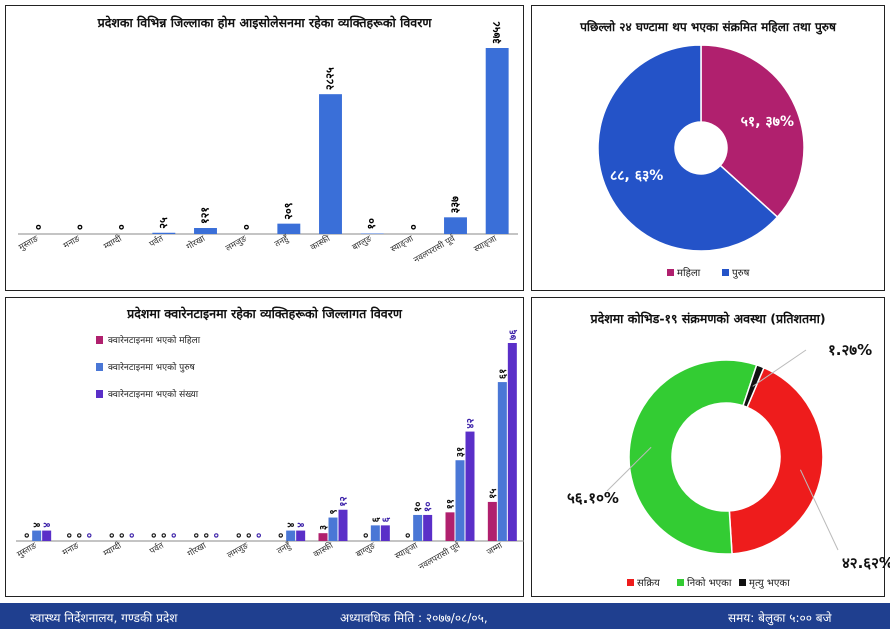 Image resolution: width=890 pixels, height=629 pixels. I want to click on legend-label-1: निको भएका, so click(709, 583).